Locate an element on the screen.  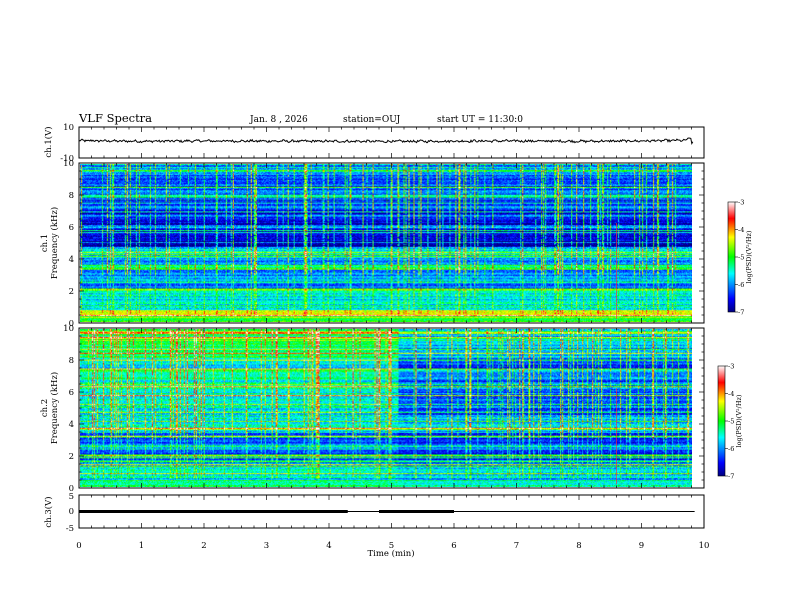
station-label: station=OUJ is located at coordinates (372, 120).